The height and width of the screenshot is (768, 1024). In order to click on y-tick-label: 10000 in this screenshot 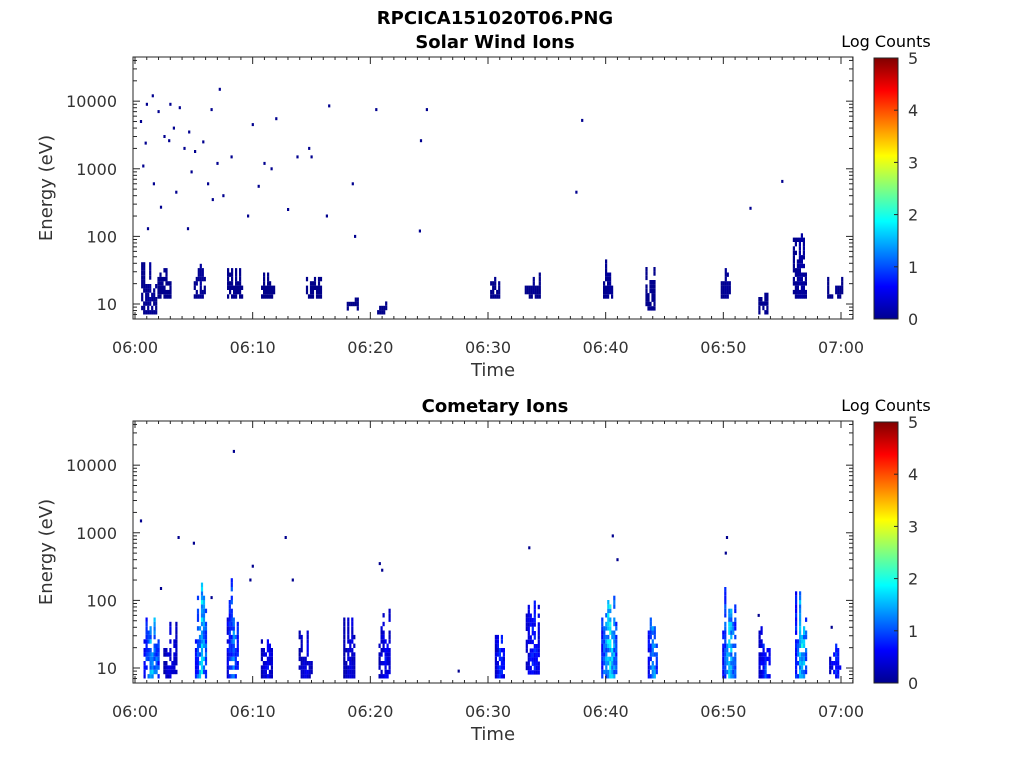, I will do `click(91, 465)`.